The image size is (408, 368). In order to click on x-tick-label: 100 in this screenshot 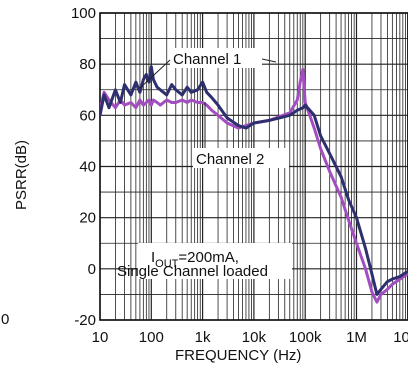, I will do `click(151, 337)`.